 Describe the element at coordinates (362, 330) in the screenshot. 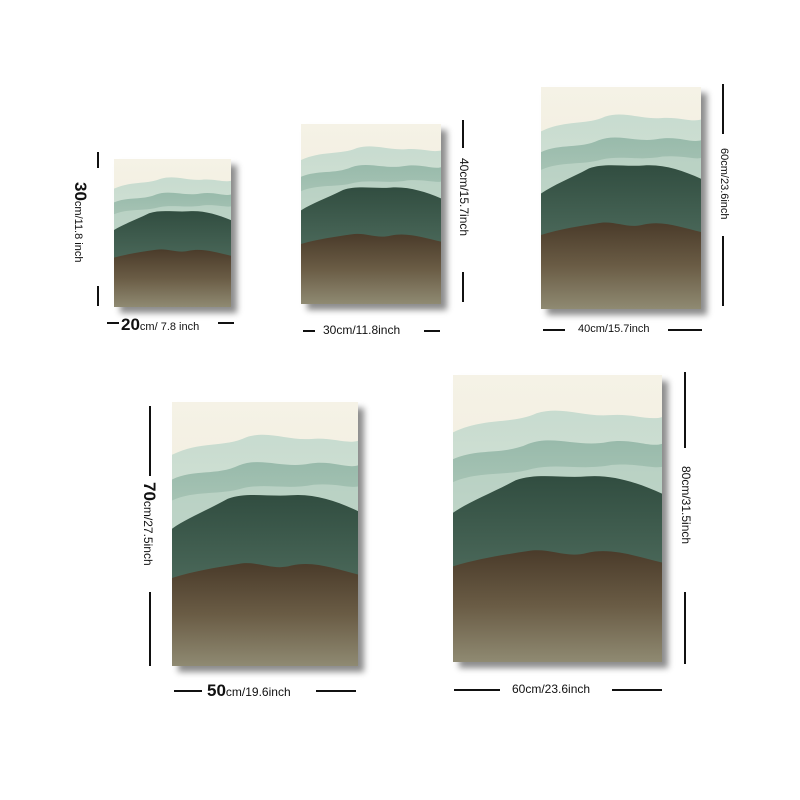

I see `width-label: 30cm/11.8inch` at that location.